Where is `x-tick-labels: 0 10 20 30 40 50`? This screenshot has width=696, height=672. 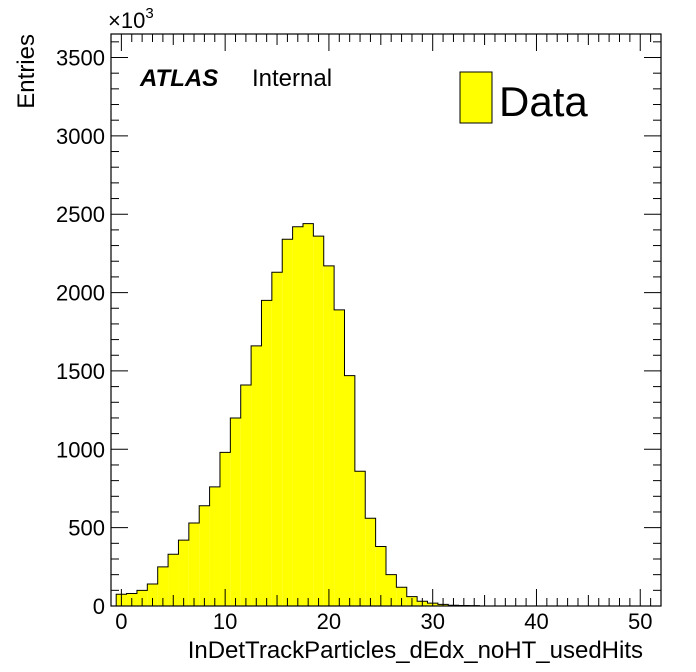
x-tick-labels: 0 10 20 30 40 50 is located at coordinates (383, 621).